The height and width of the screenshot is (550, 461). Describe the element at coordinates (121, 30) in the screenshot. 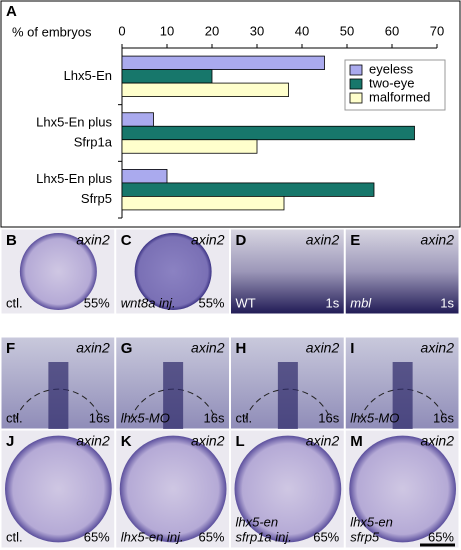

I see `x-tick-label: 0` at that location.